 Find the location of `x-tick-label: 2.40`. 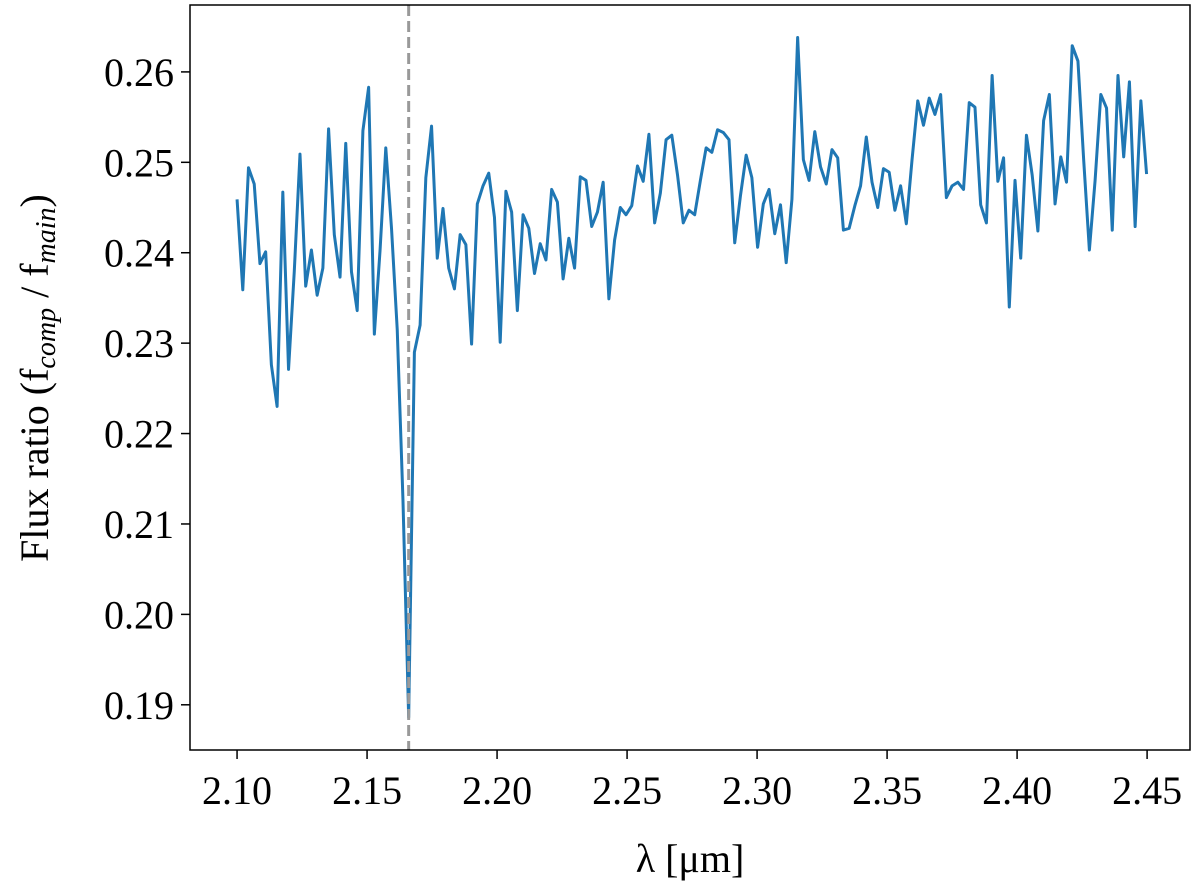

x-tick-label: 2.40 is located at coordinates (1017, 790).